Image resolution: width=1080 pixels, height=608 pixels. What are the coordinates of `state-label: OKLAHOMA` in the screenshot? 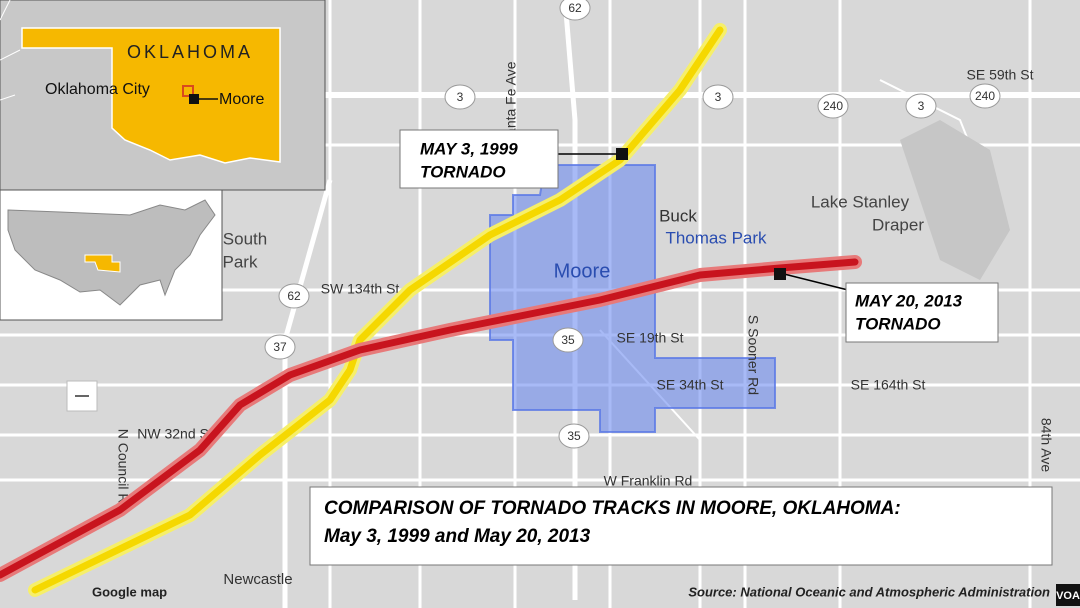 It's located at (190, 52).